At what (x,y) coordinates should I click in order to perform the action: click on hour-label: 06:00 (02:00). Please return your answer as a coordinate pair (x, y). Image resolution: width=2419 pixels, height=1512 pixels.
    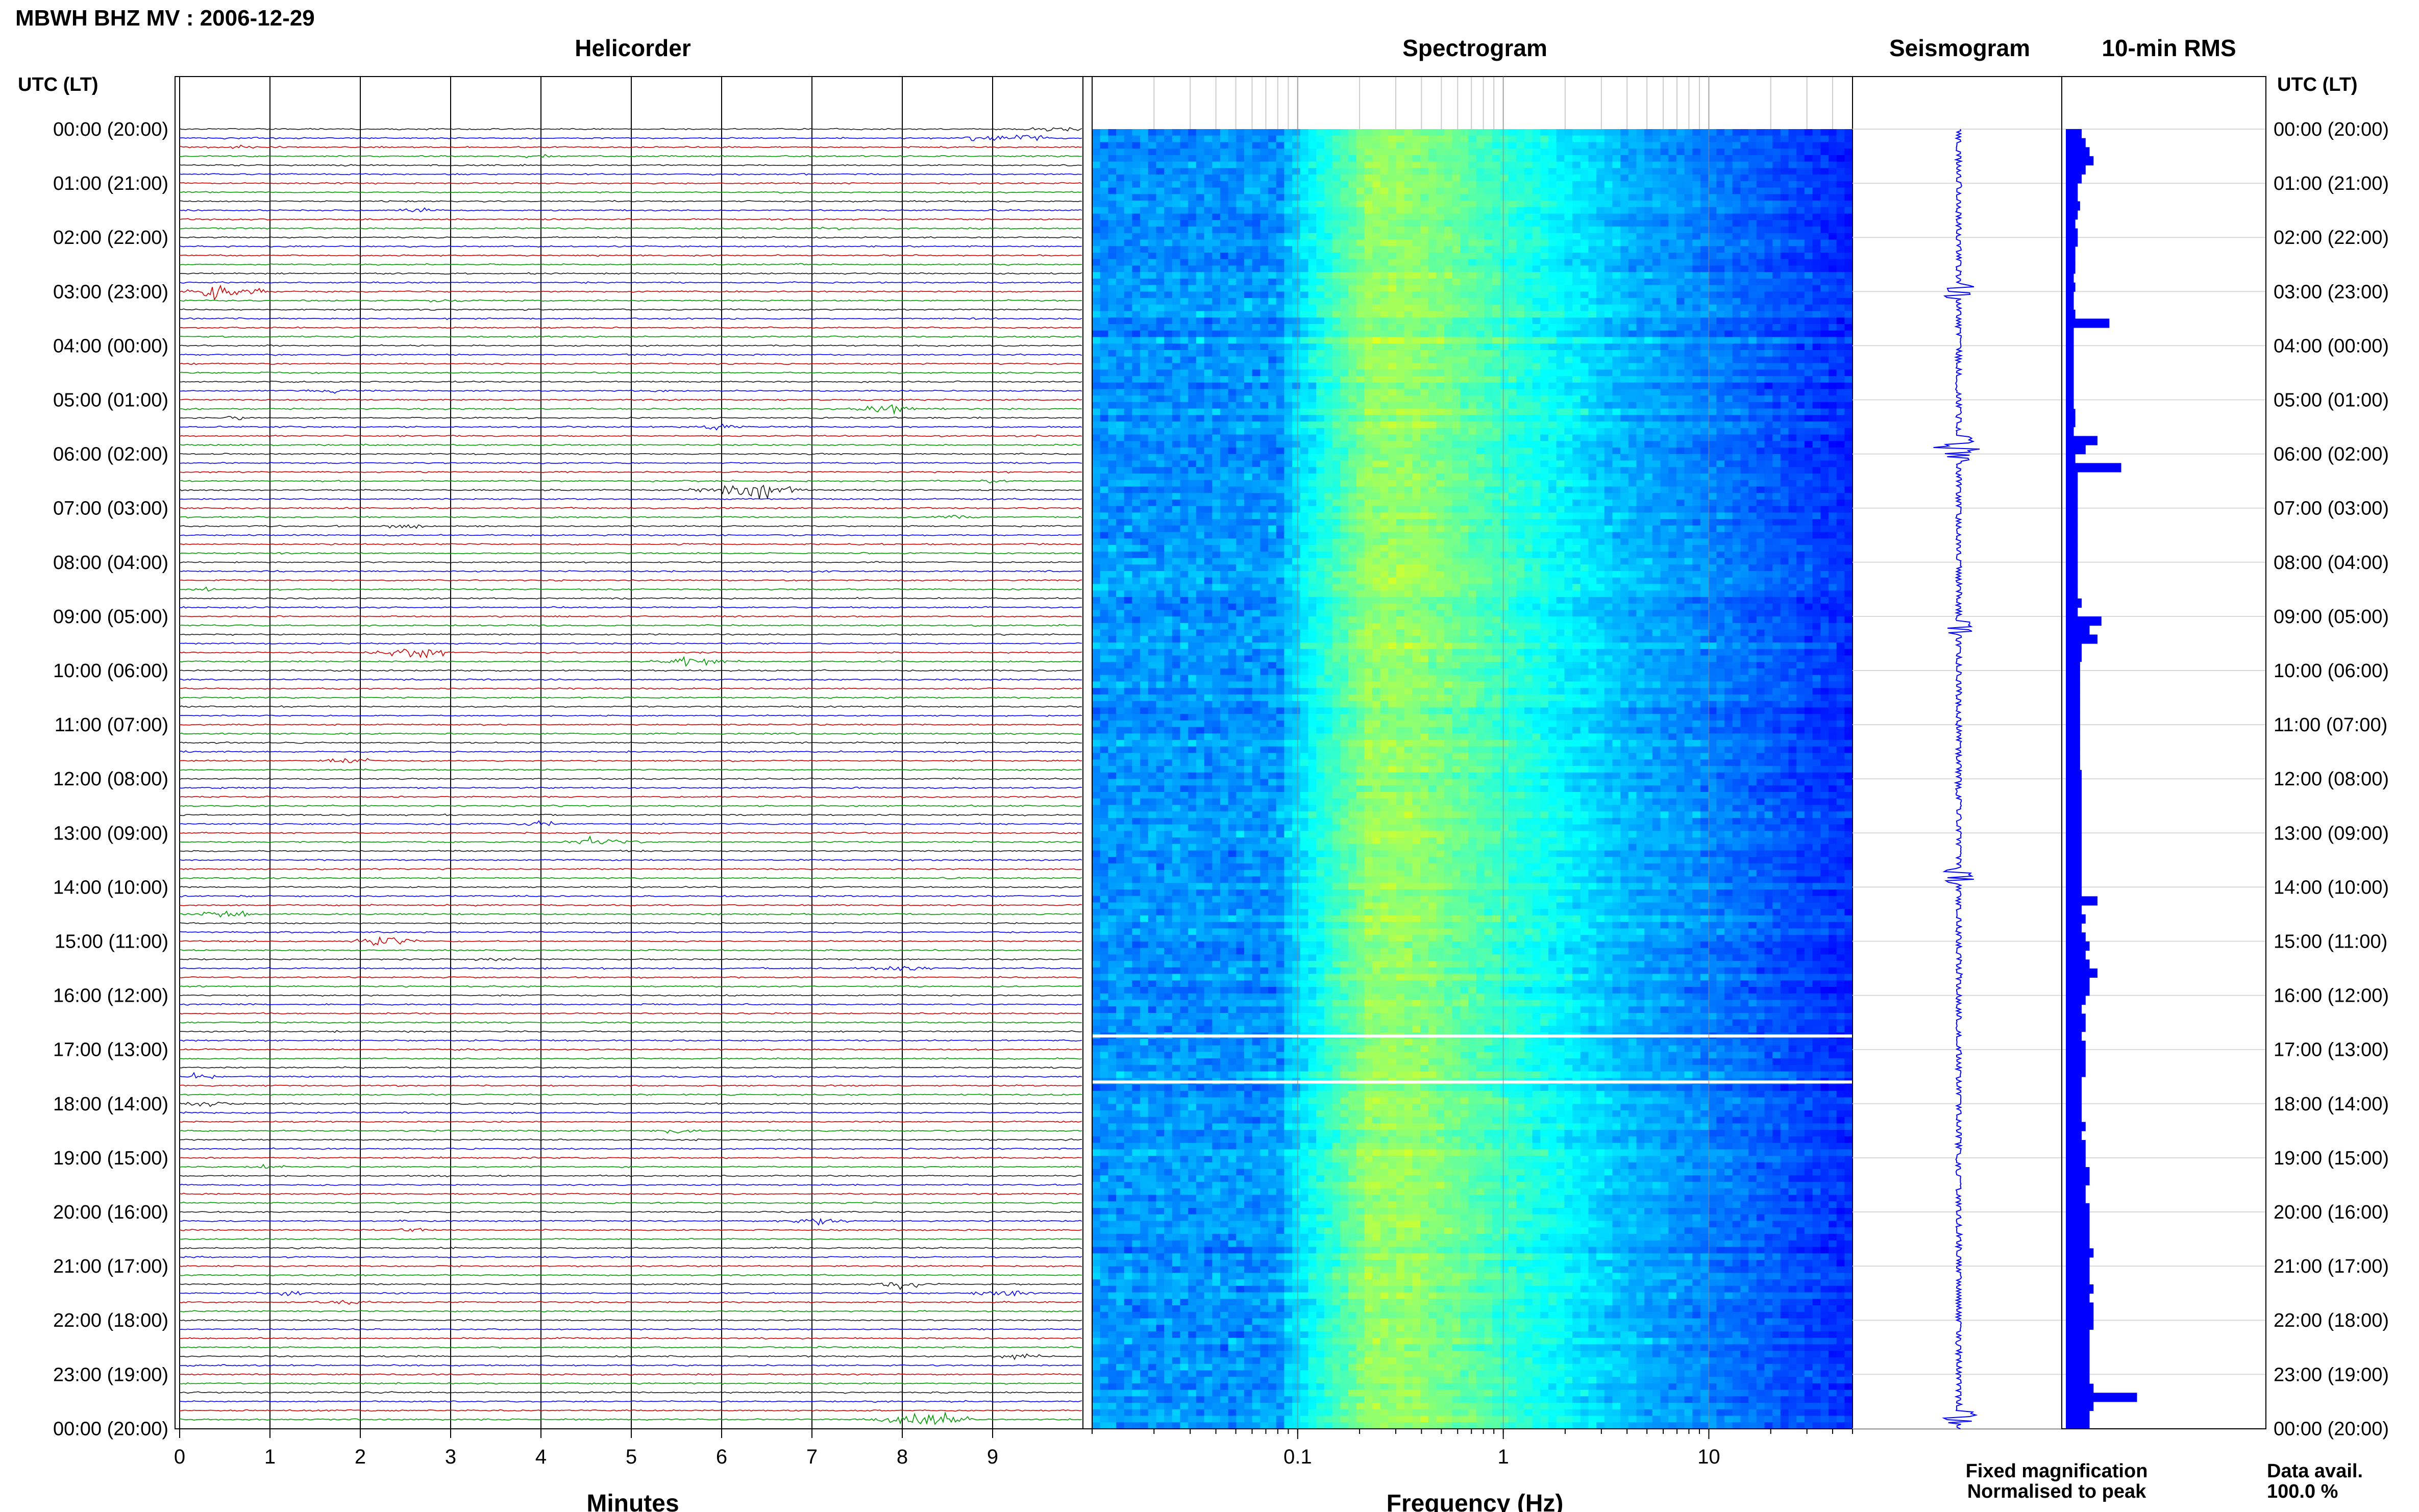
    Looking at the image, I should click on (2331, 454).